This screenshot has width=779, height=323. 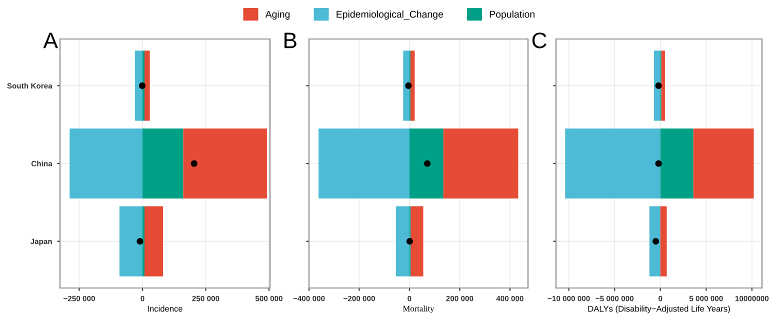 What do you see at coordinates (50, 40) in the screenshot?
I see `chart-title: A` at bounding box center [50, 40].